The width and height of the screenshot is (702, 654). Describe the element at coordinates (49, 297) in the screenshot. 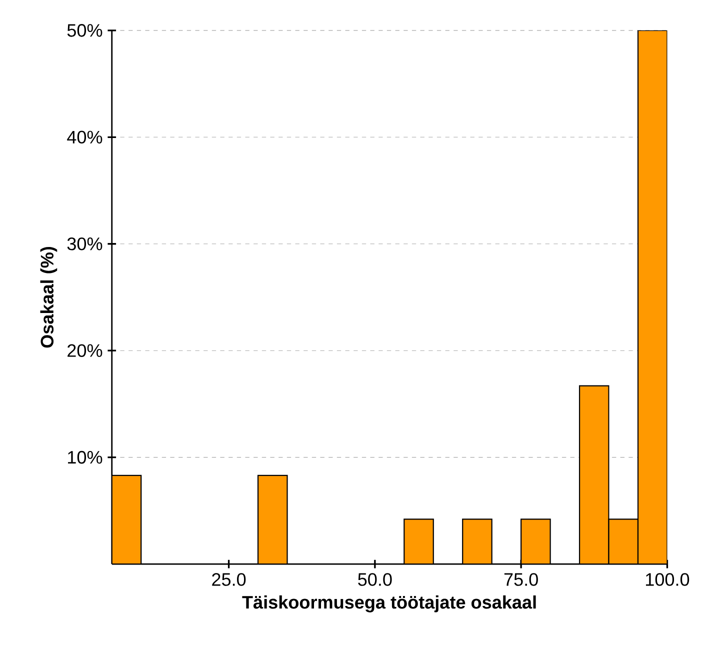

I see `y-axis-title: Osakaal (%)` at that location.